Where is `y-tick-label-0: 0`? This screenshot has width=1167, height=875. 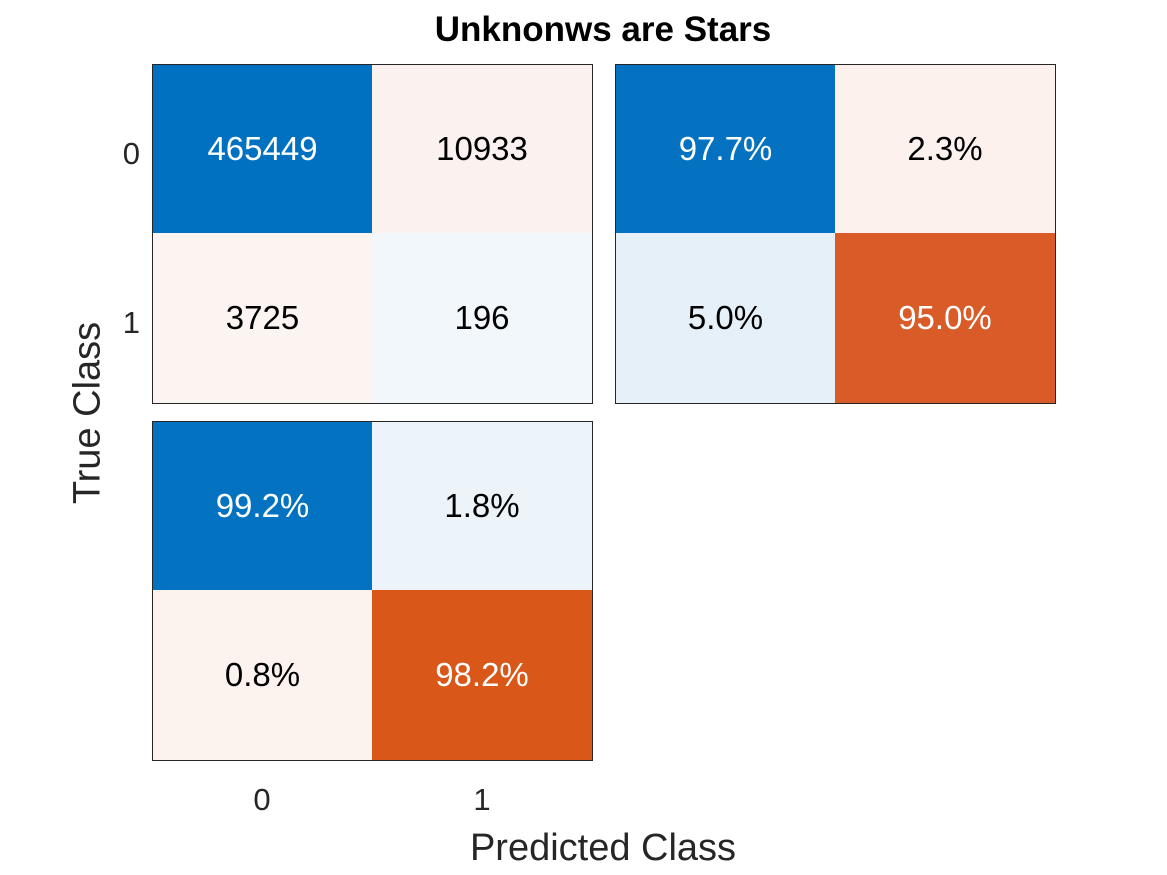 y-tick-label-0: 0 is located at coordinates (131, 153).